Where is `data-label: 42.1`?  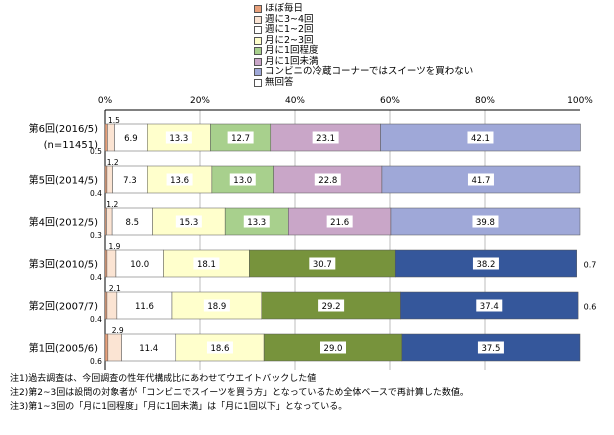
data-label: 42.1 is located at coordinates (480, 139).